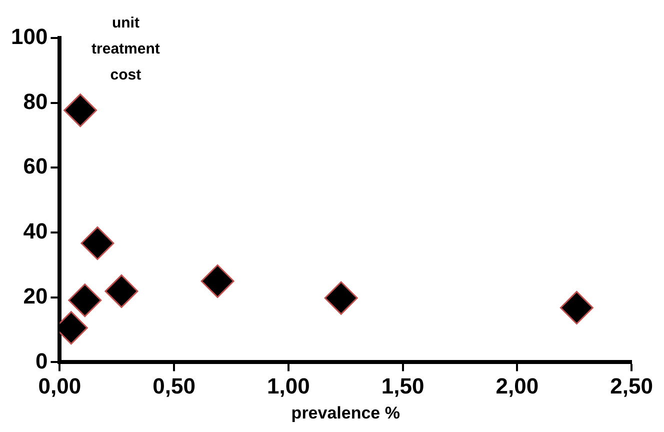 Image resolution: width=664 pixels, height=432 pixels. Describe the element at coordinates (402, 385) in the screenshot. I see `x-tick-label: 1,50` at that location.